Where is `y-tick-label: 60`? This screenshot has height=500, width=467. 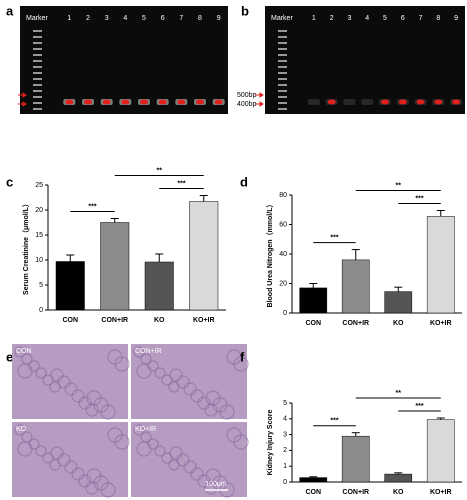 y-tick-label: 60 is located at coordinates (283, 224).